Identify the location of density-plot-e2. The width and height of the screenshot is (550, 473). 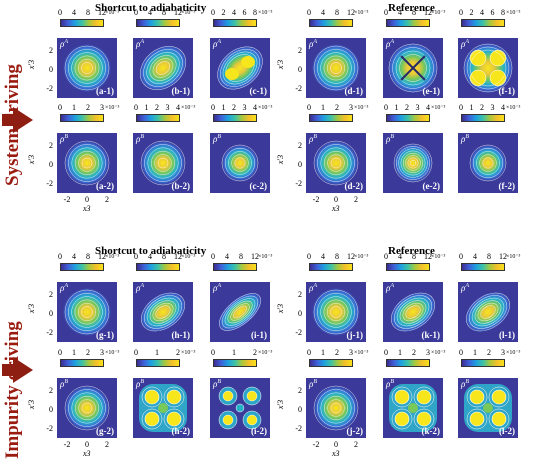
(413, 163).